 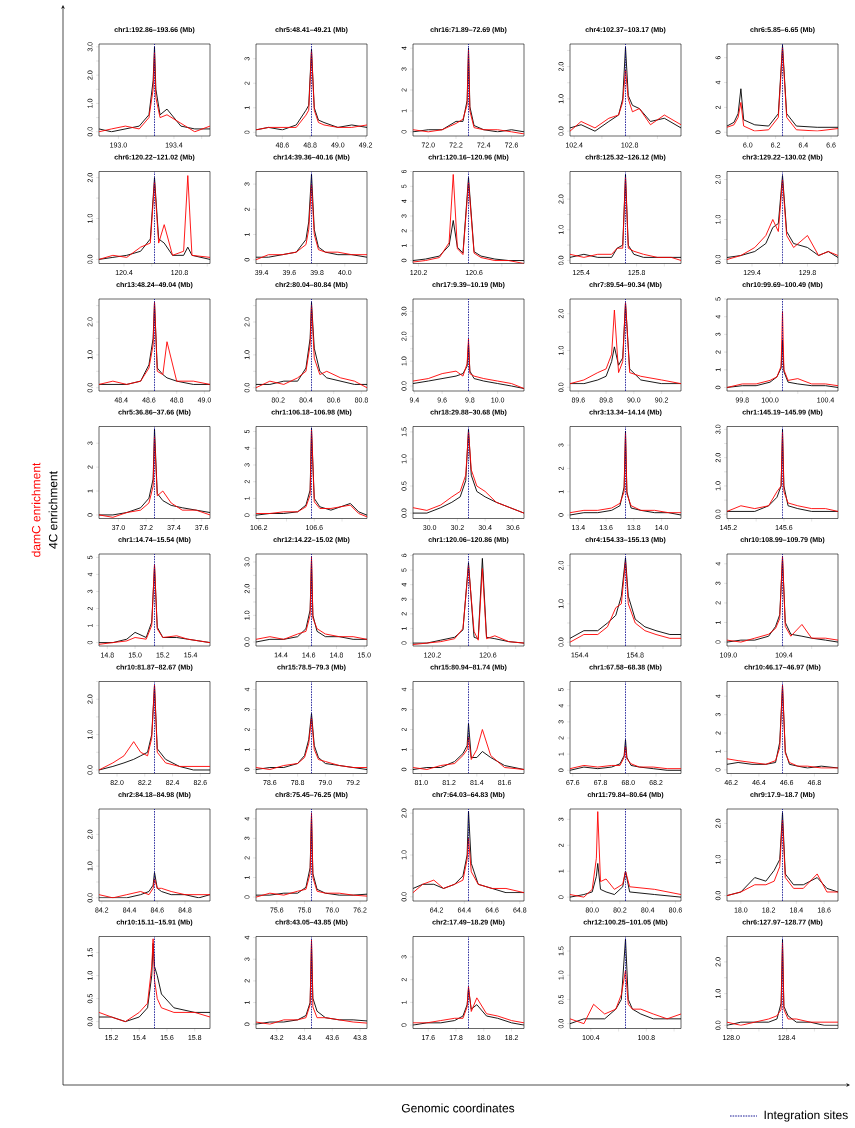 What do you see at coordinates (458, 1108) in the screenshot?
I see `x-axis-title: Genomic coordinates` at bounding box center [458, 1108].